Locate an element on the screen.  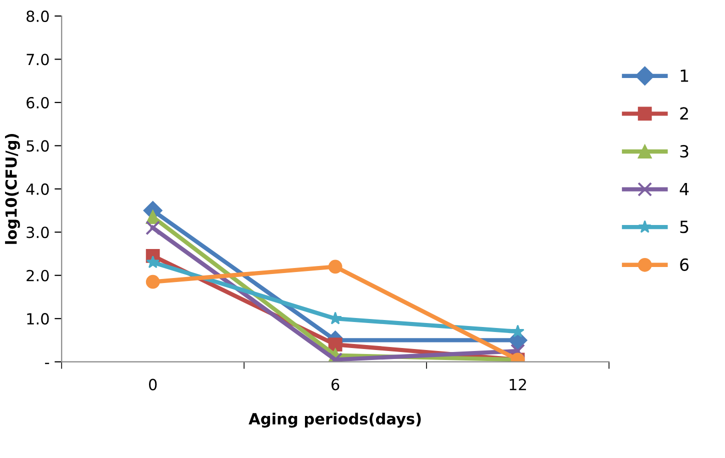
x-axis-title: Aging periods(days) is located at coordinates (334, 420).